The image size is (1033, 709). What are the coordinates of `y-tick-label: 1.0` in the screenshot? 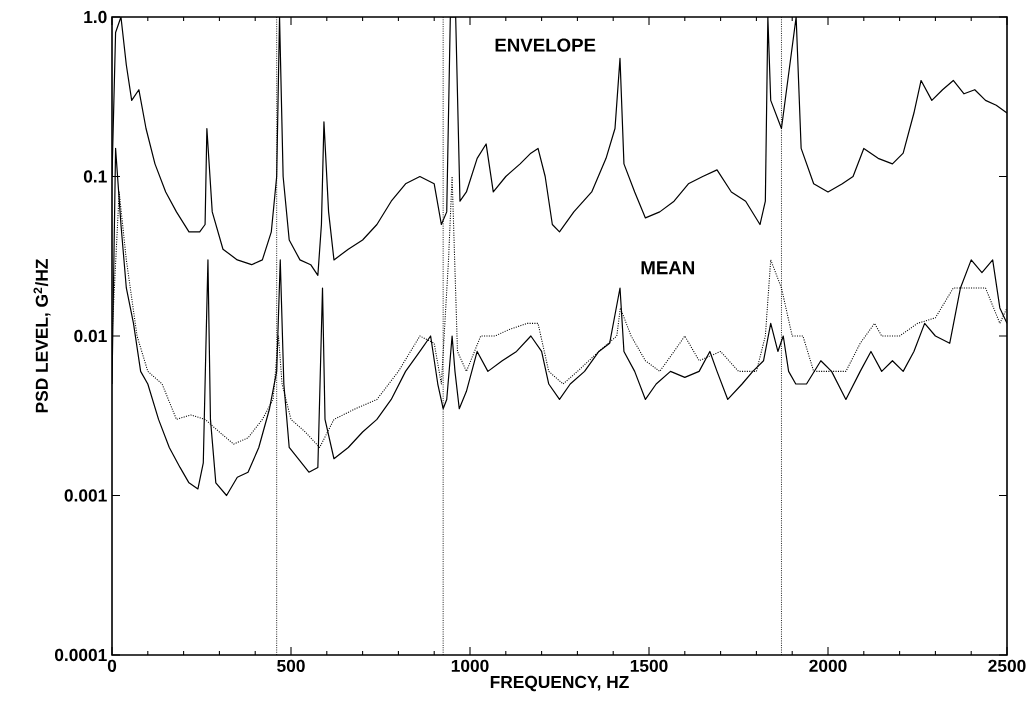 It's located at (95, 17).